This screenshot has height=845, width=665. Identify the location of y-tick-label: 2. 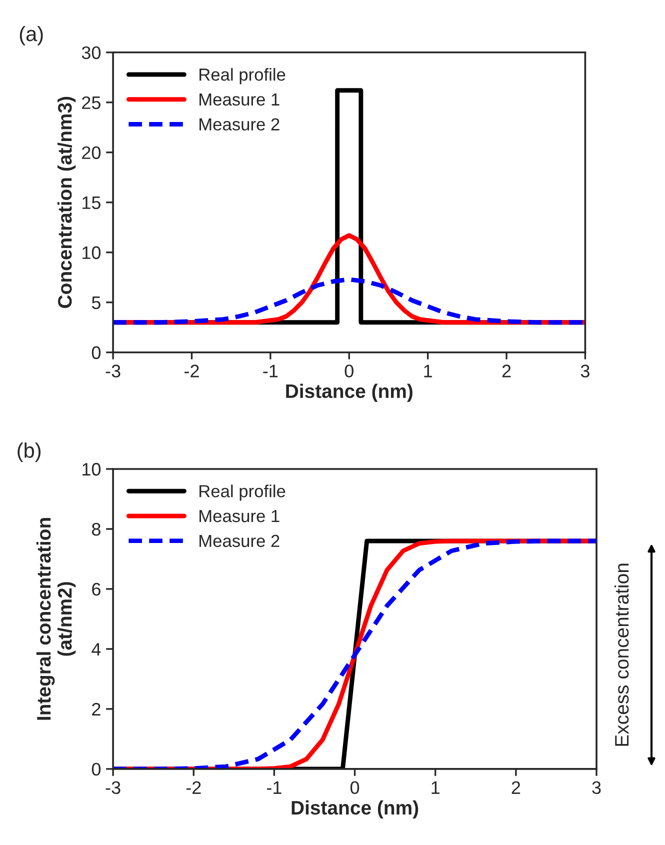
(96, 709).